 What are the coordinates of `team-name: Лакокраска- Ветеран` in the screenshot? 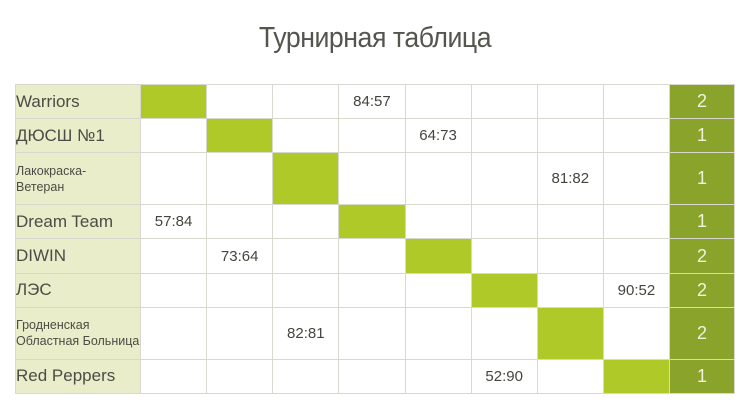 It's located at (78, 179).